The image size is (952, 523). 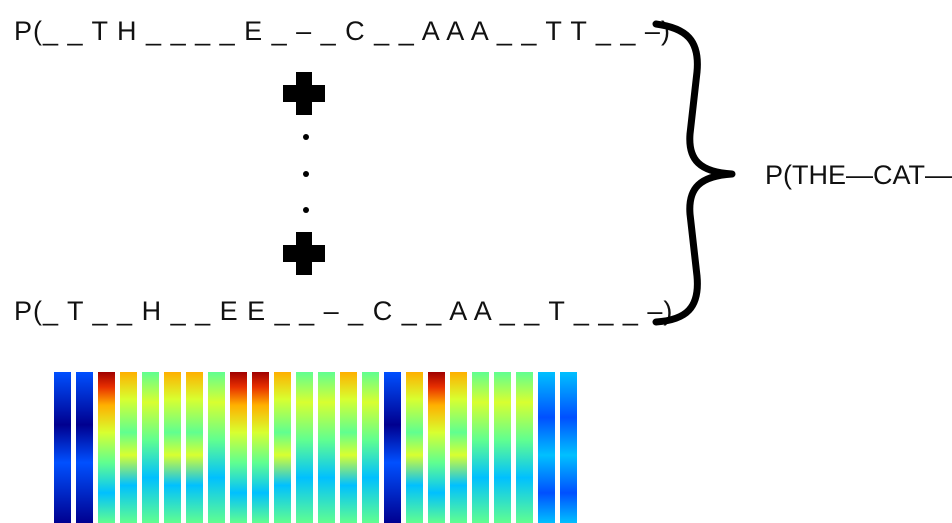 What do you see at coordinates (306, 173) in the screenshot?
I see `vertical-ellipsis-icon` at bounding box center [306, 173].